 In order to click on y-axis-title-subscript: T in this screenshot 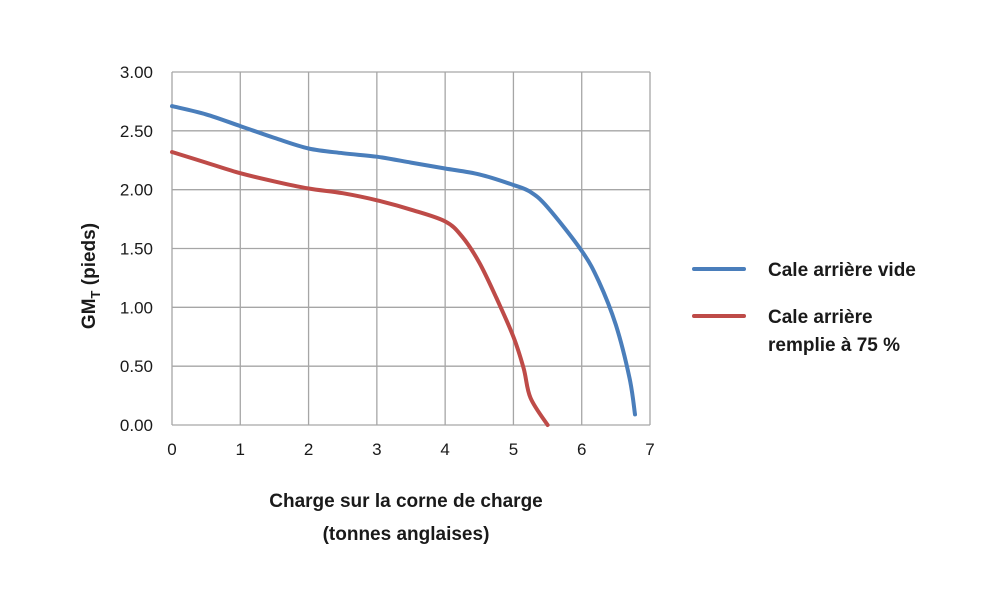, I will do `click(95, 294)`.